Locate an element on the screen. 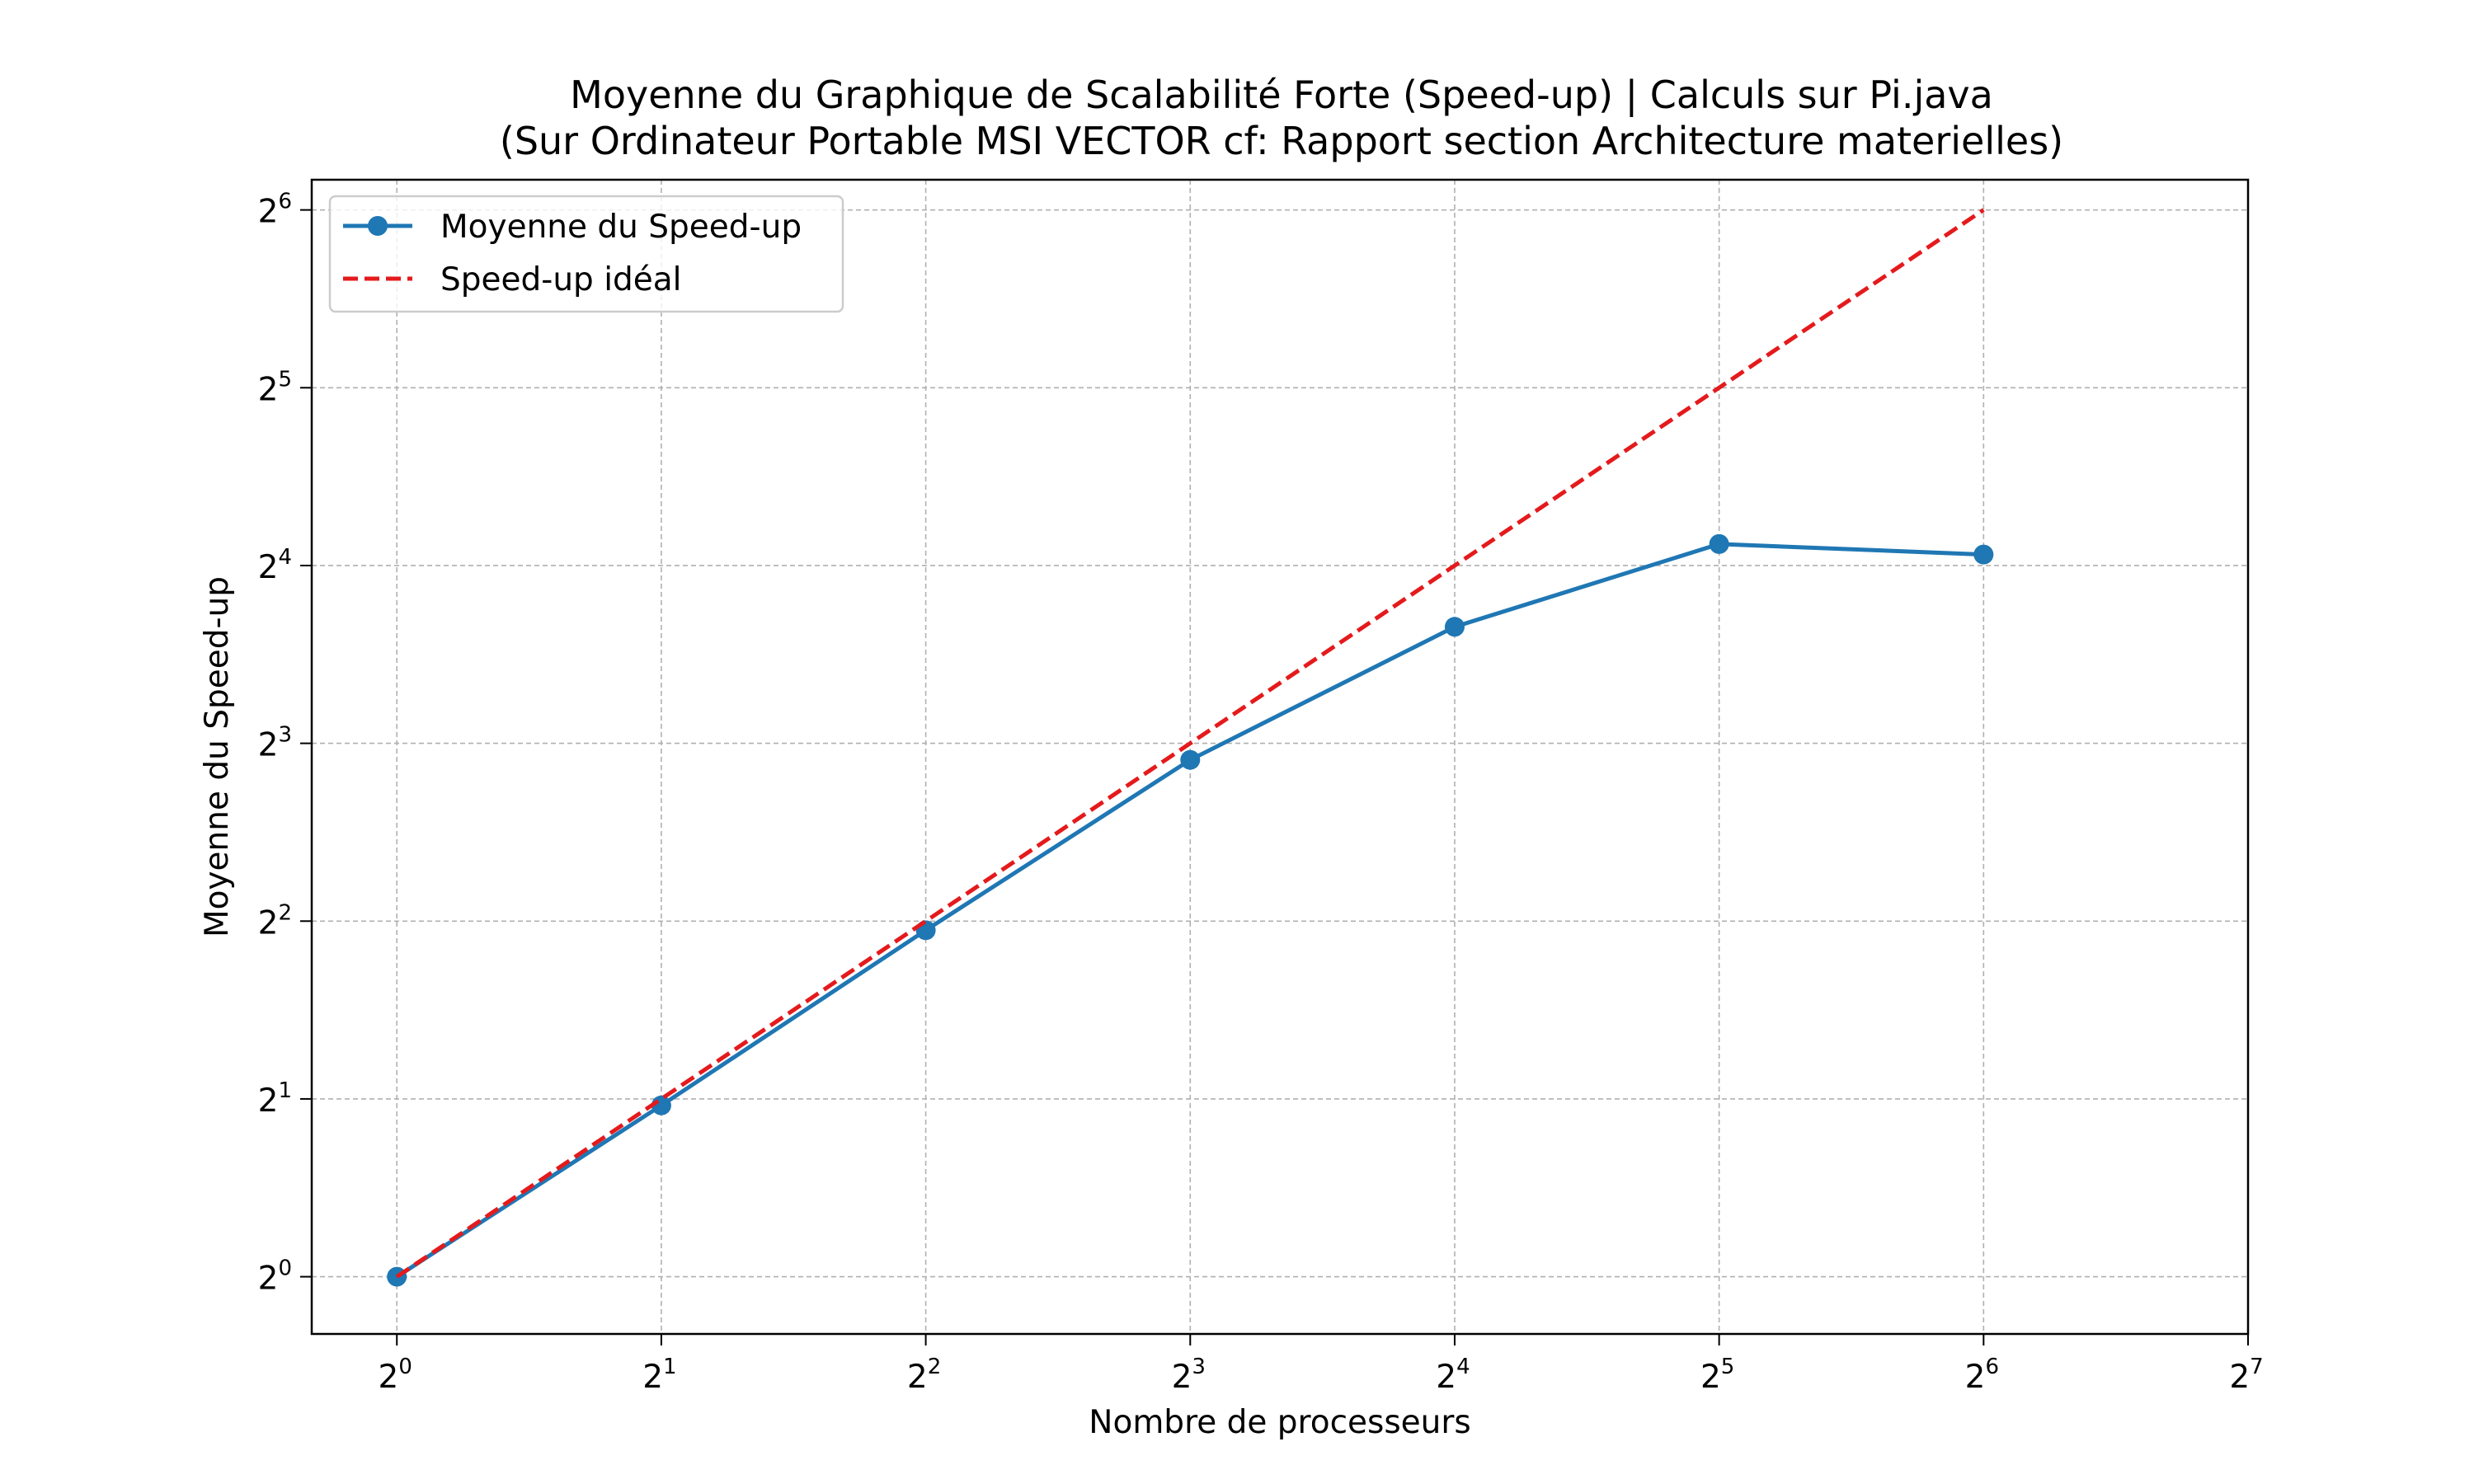 The image size is (2474, 1484). y-tick-exponent: 1 is located at coordinates (285, 1090).